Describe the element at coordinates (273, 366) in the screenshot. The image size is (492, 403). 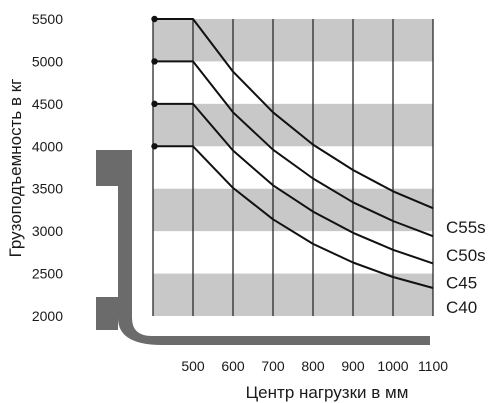
I see `x-tick-label: 700` at that location.